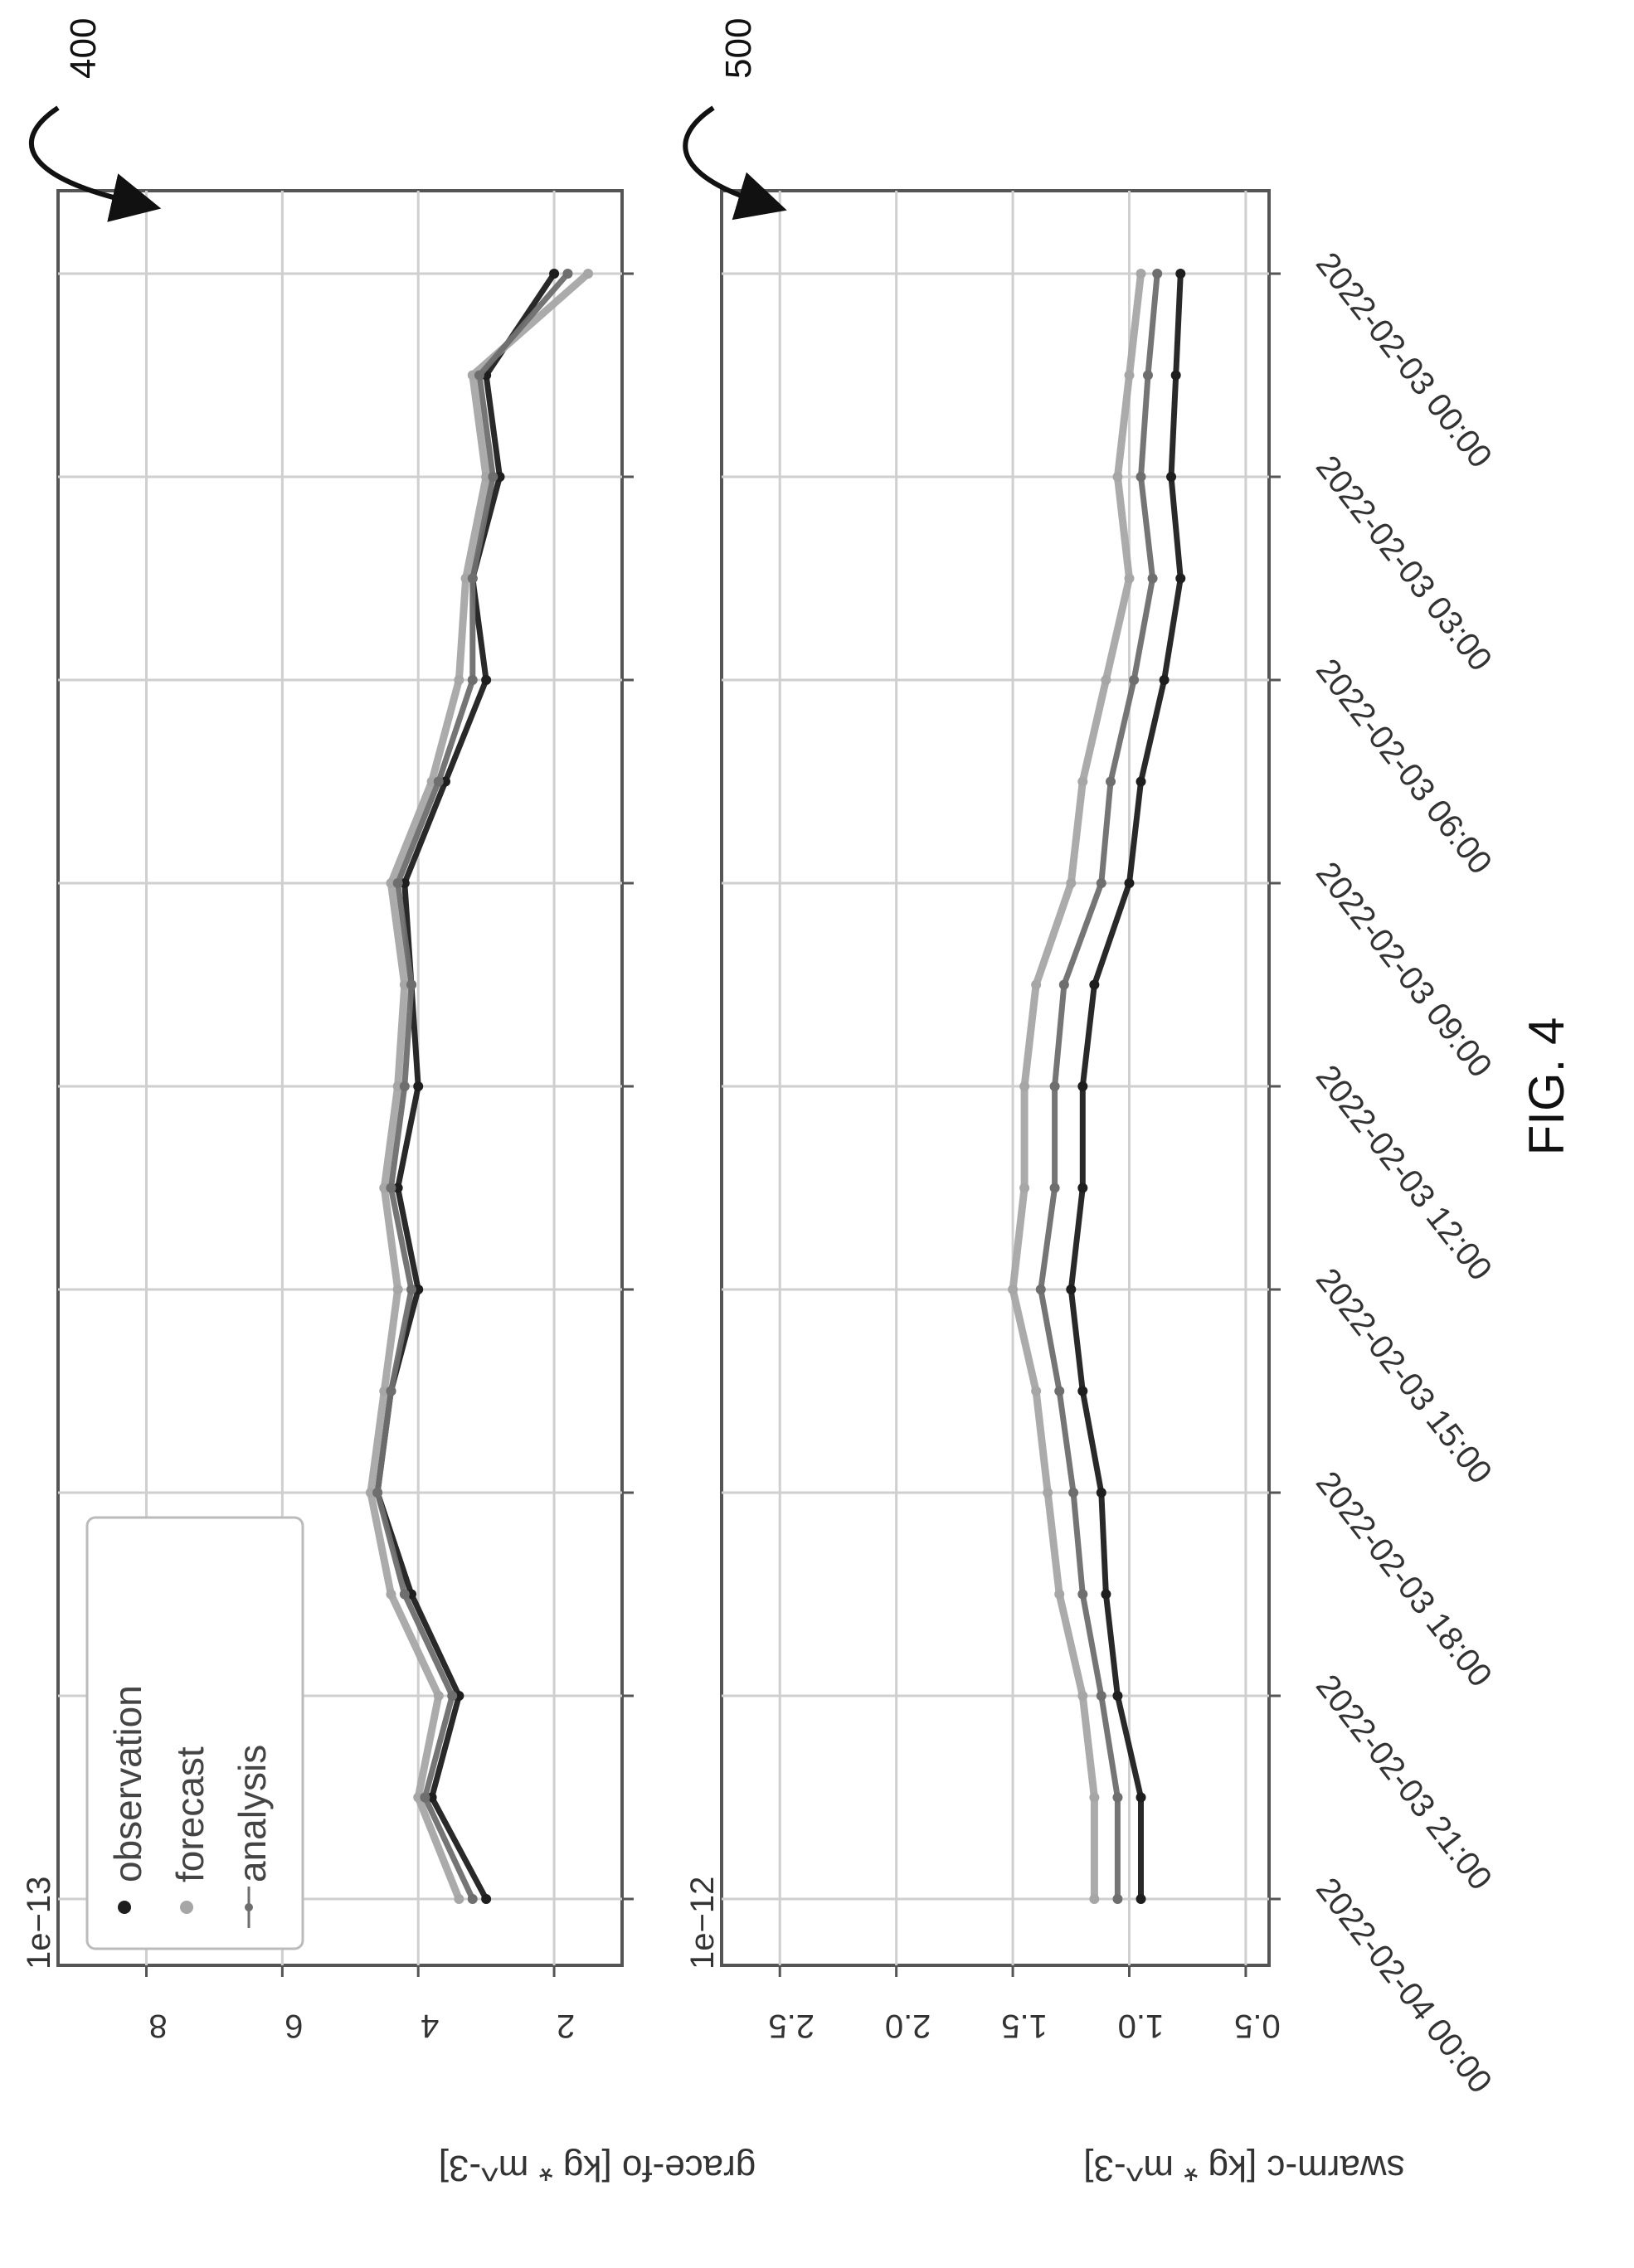  I want to click on y-tick-label-6: 6, so click(293, 2026).